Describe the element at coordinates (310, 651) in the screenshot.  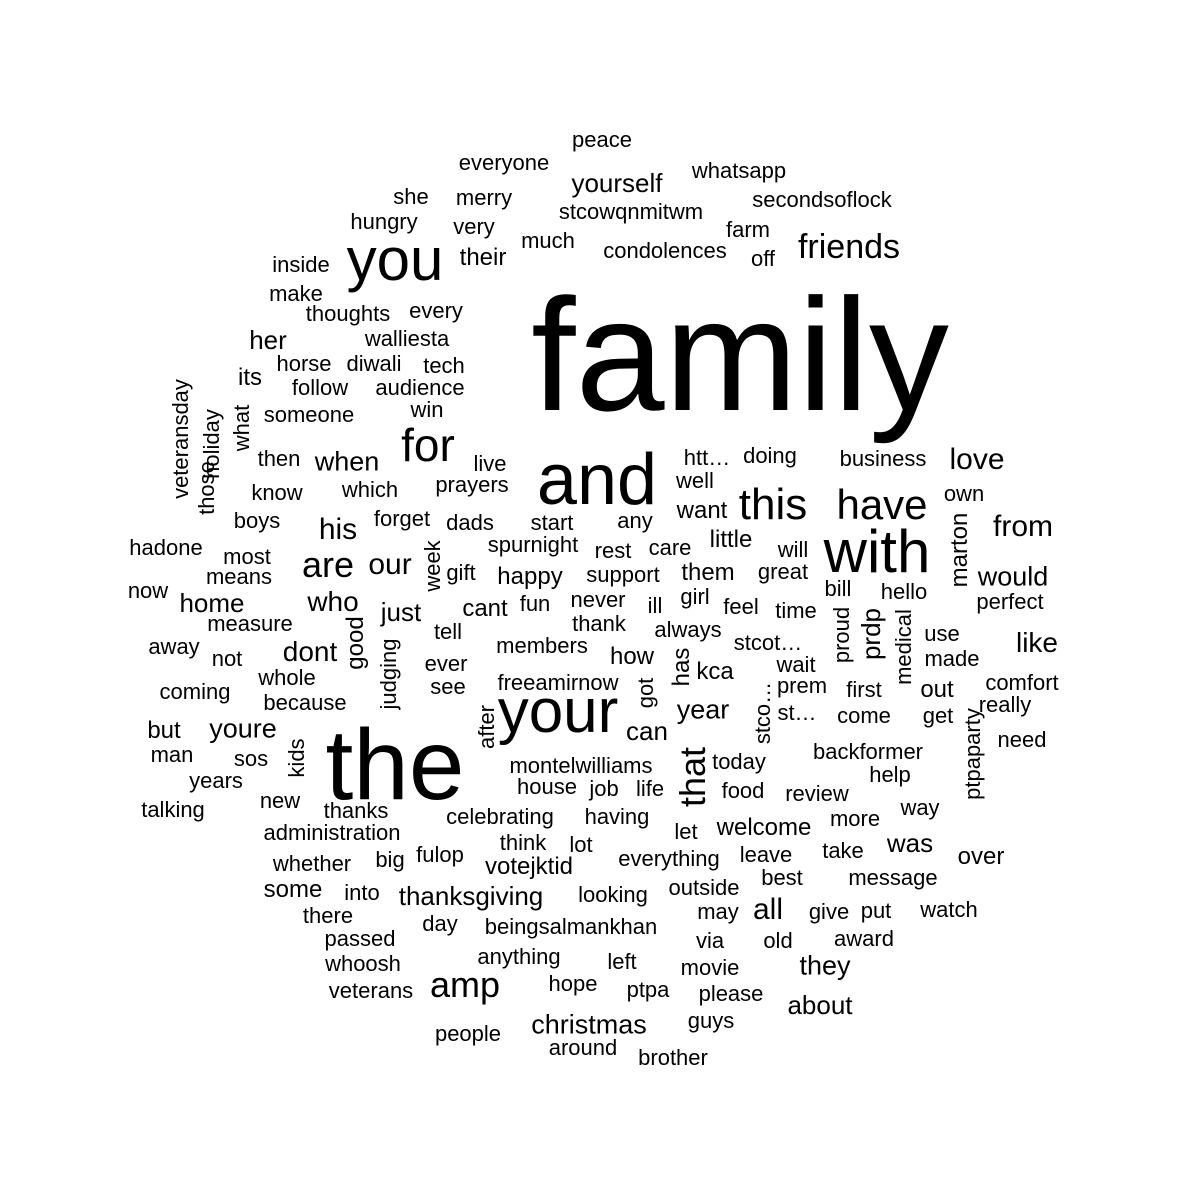
I see `word-dont: dont` at that location.